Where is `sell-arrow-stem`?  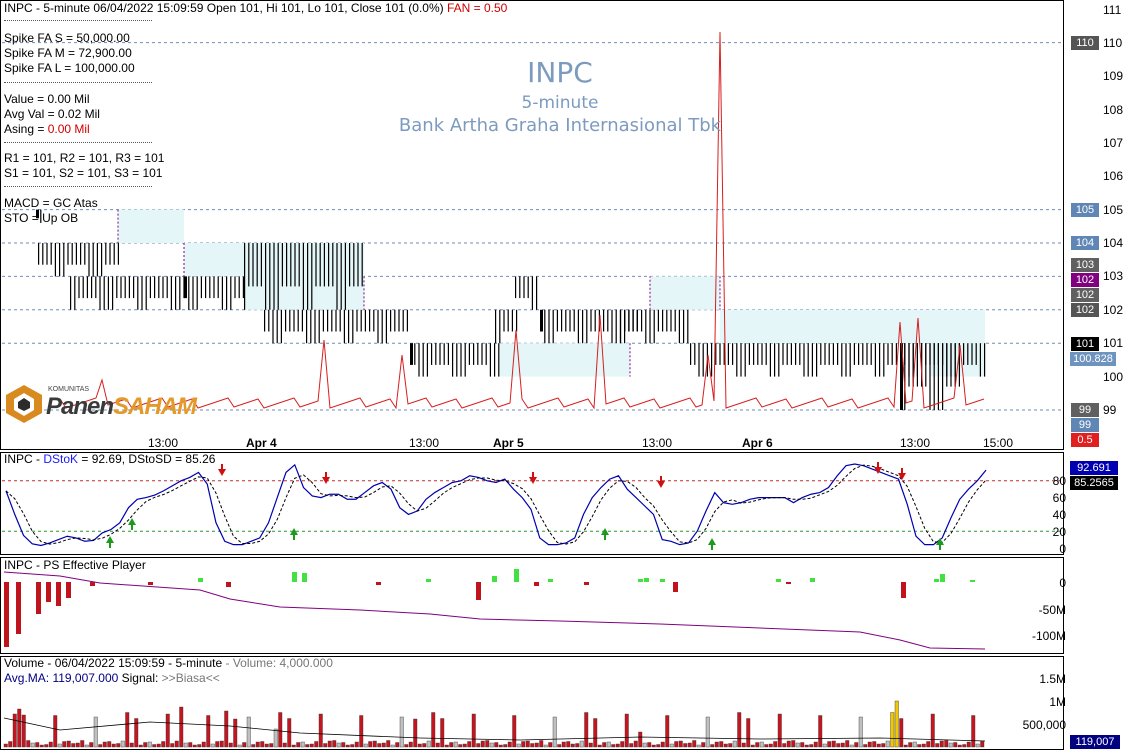 sell-arrow-stem is located at coordinates (533, 474).